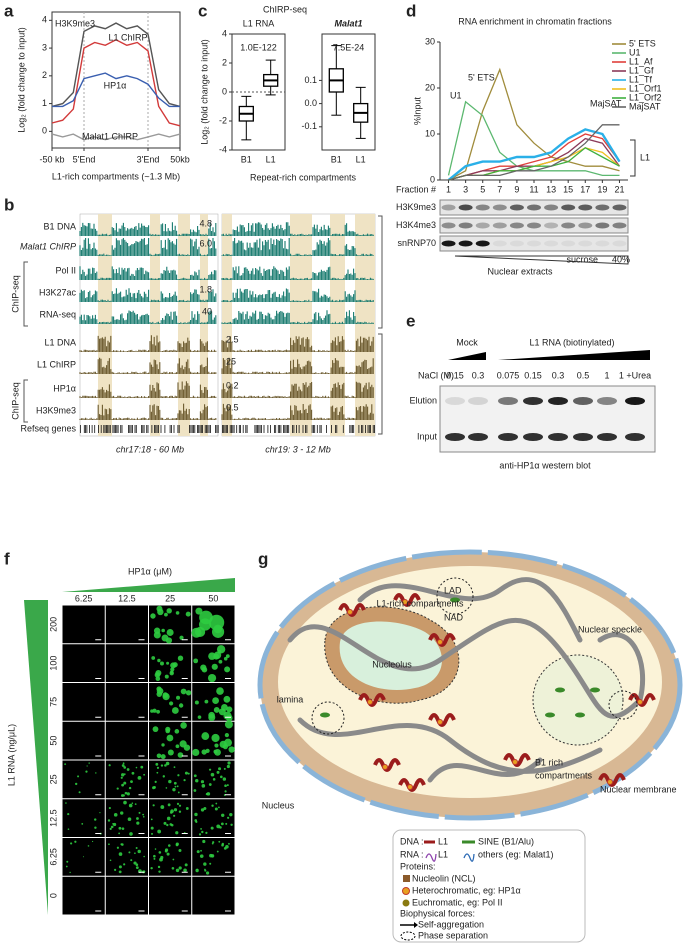  I want to click on caption: anti-HP1α western blot, so click(545, 465).